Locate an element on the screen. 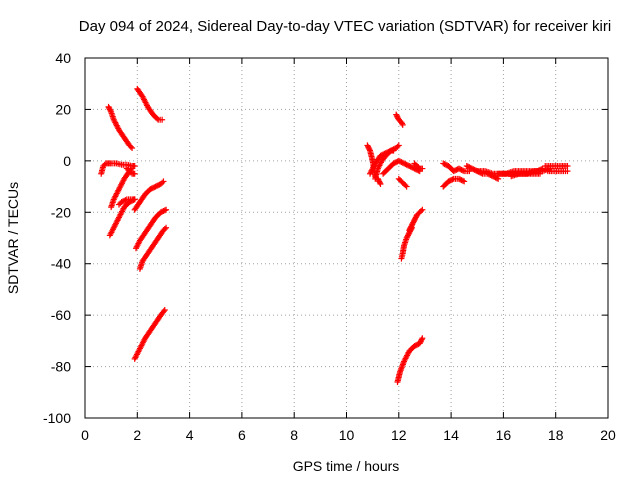 This screenshot has height=485, width=640. x-tick-label: 4 is located at coordinates (190, 435).